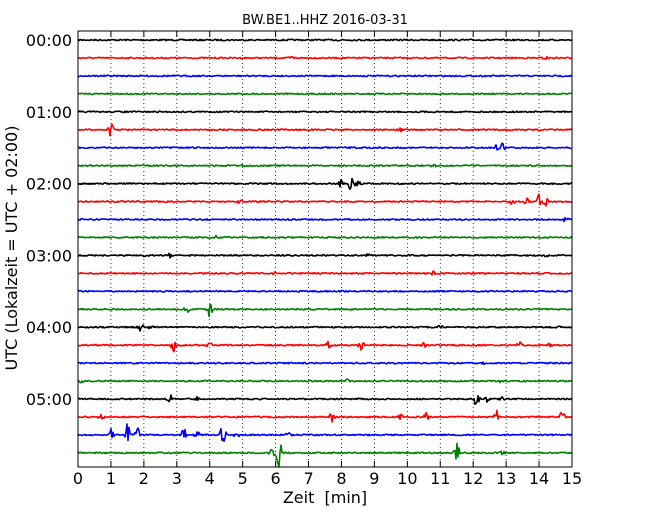 The width and height of the screenshot is (650, 520). What do you see at coordinates (210, 478) in the screenshot?
I see `x-tick-label: 4` at bounding box center [210, 478].